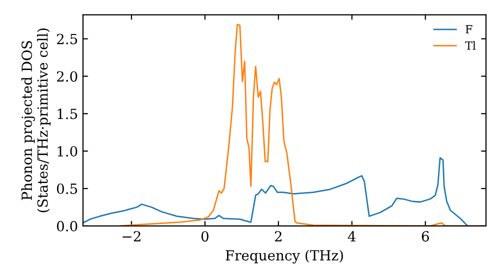  What do you see at coordinates (67, 188) in the screenshot?
I see `y-tick-label: 0.5` at bounding box center [67, 188].